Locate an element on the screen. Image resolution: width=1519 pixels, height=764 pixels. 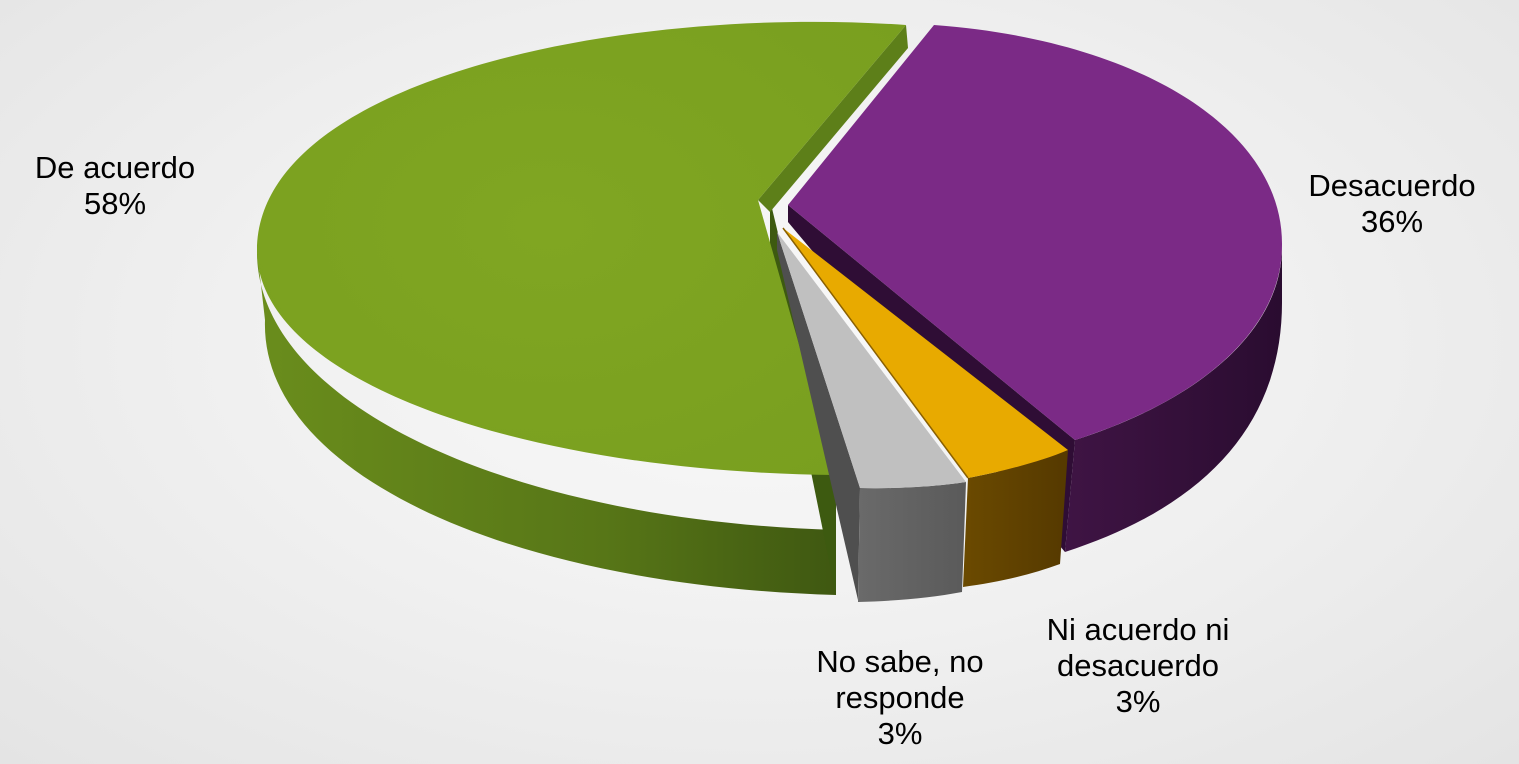
slice-ni-acuerdo-top is located at coordinates (925, 353).